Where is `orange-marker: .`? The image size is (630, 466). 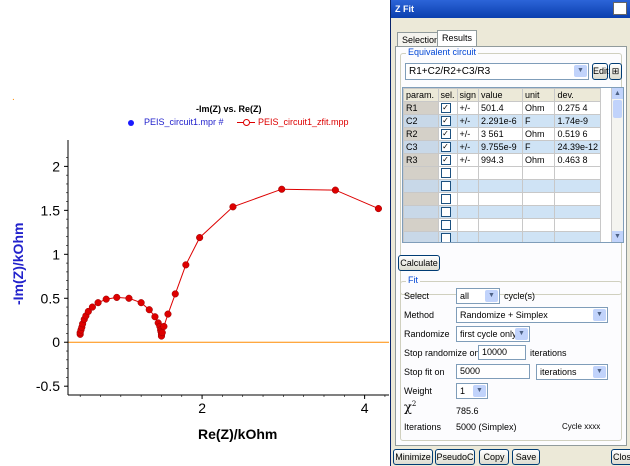
orange-marker: . is located at coordinates (13, 97).